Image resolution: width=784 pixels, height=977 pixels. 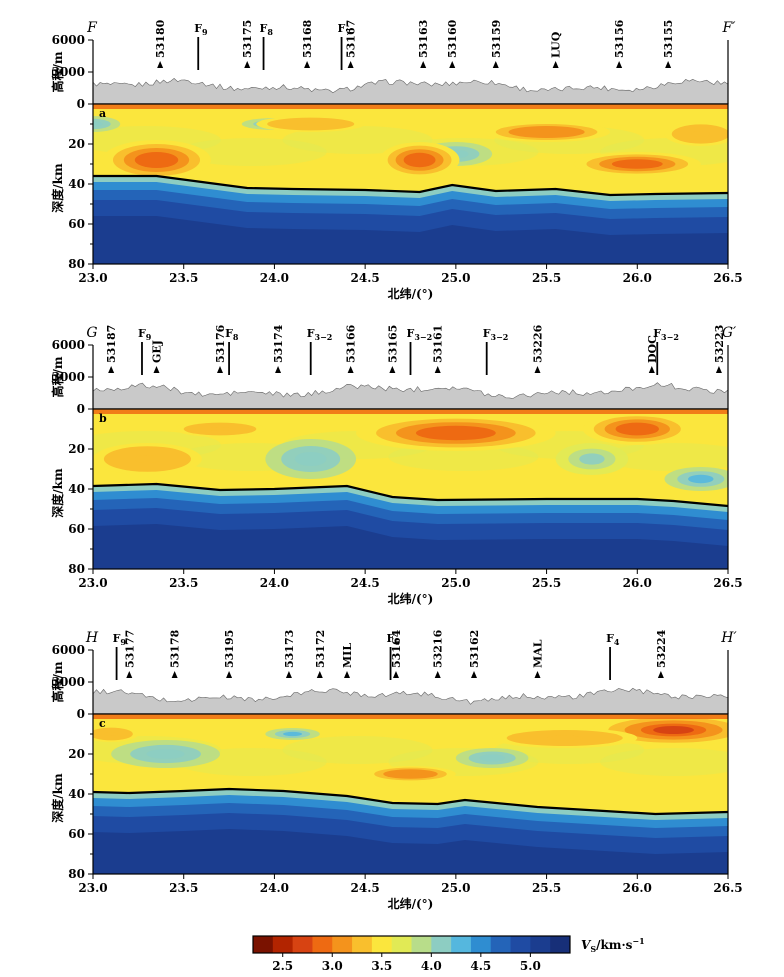 What do you see at coordinates (76, 794) in the screenshot?
I see `depth-tick-label: 40` at bounding box center [76, 794].